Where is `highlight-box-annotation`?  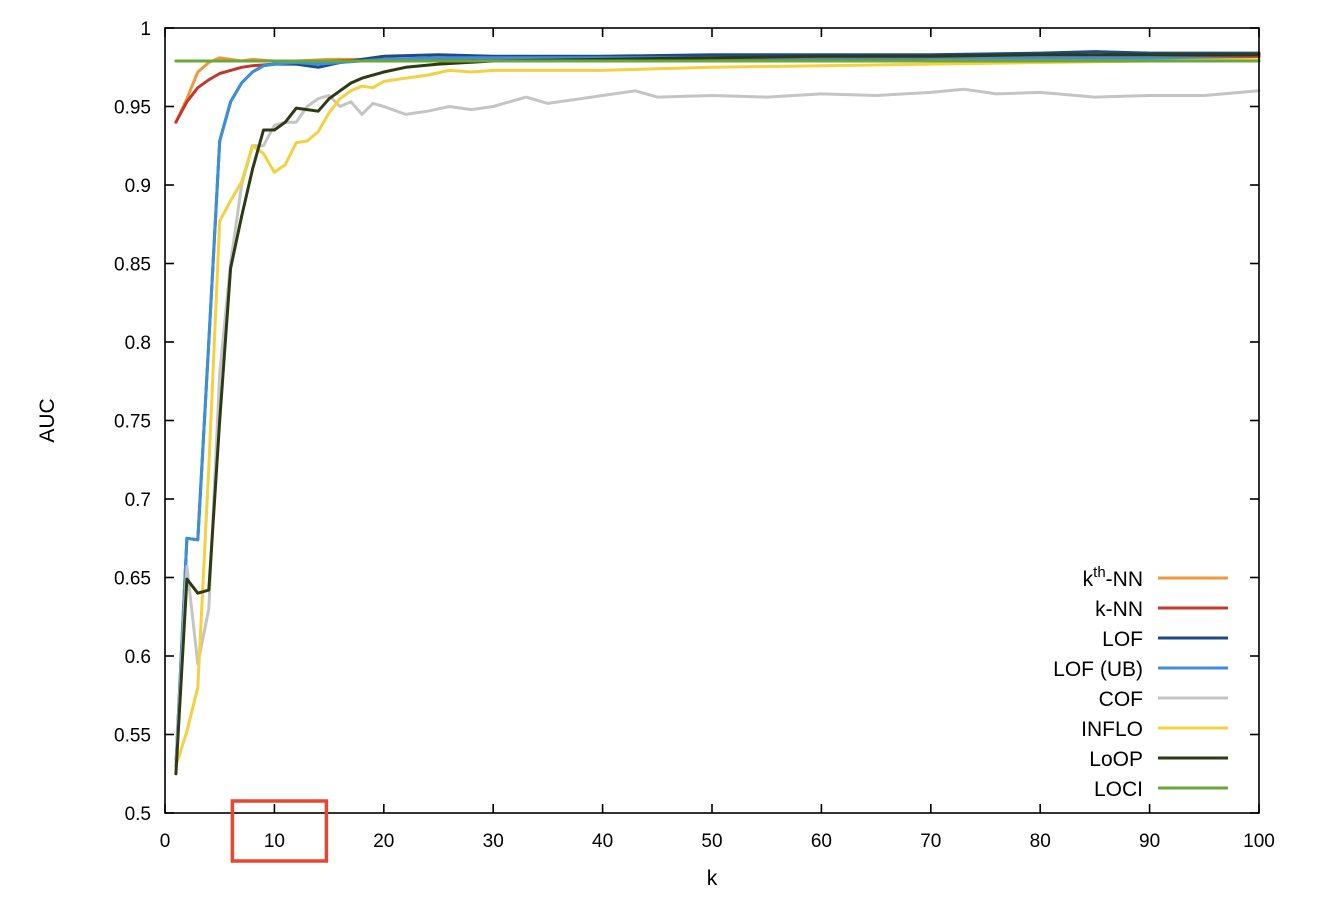 highlight-box-annotation is located at coordinates (279, 831).